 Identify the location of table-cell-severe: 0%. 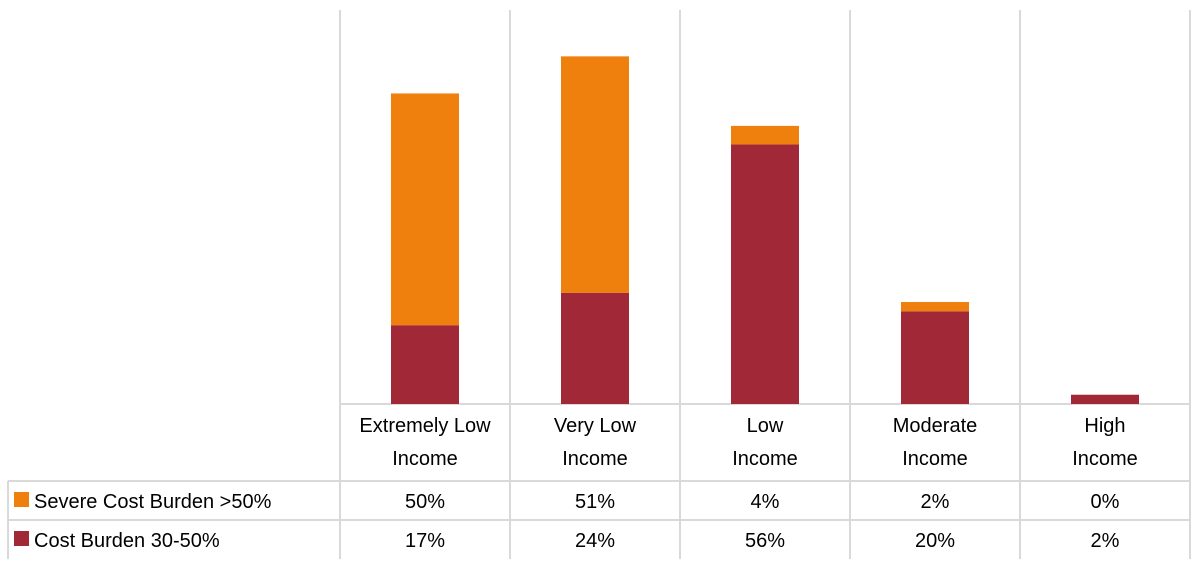
(1105, 502).